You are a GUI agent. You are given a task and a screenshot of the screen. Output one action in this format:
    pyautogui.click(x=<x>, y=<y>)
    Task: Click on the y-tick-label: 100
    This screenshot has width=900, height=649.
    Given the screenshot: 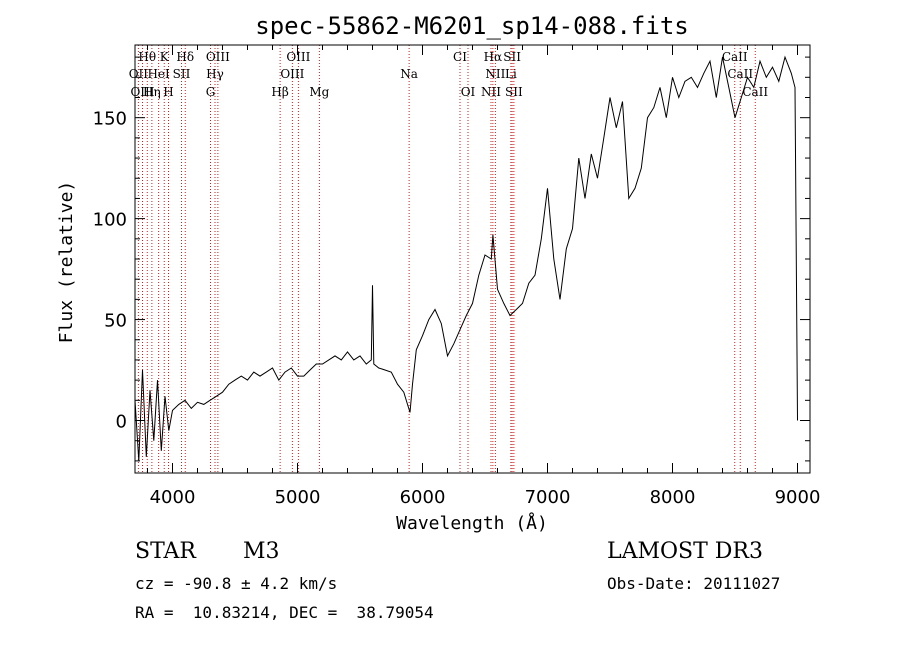 What is the action you would take?
    pyautogui.click(x=110, y=220)
    